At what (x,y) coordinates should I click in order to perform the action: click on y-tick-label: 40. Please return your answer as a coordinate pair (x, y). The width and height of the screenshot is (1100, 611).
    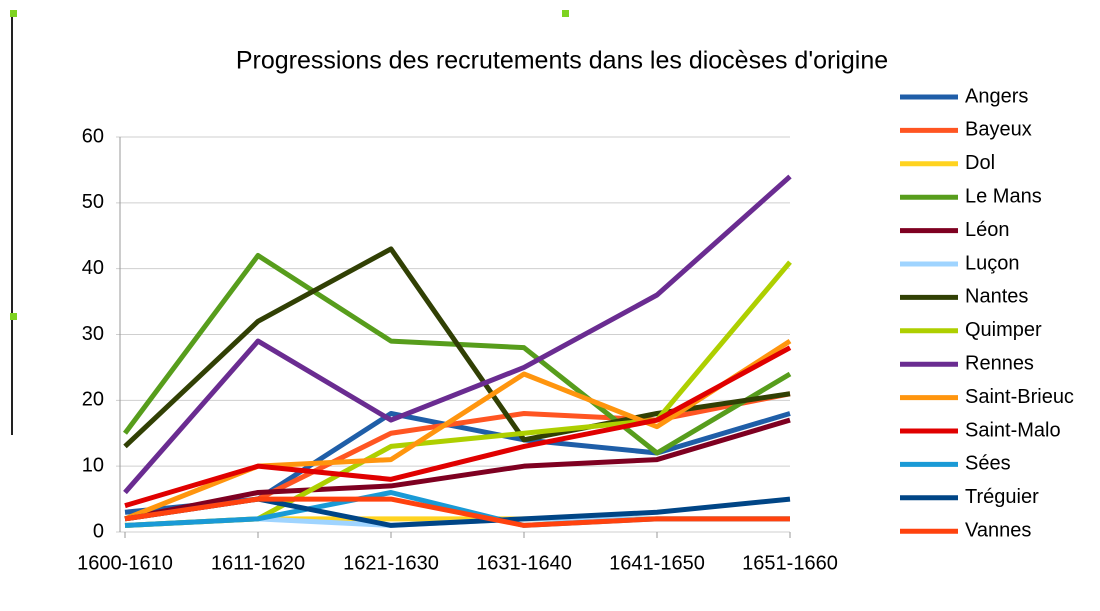
    Looking at the image, I should click on (93, 268).